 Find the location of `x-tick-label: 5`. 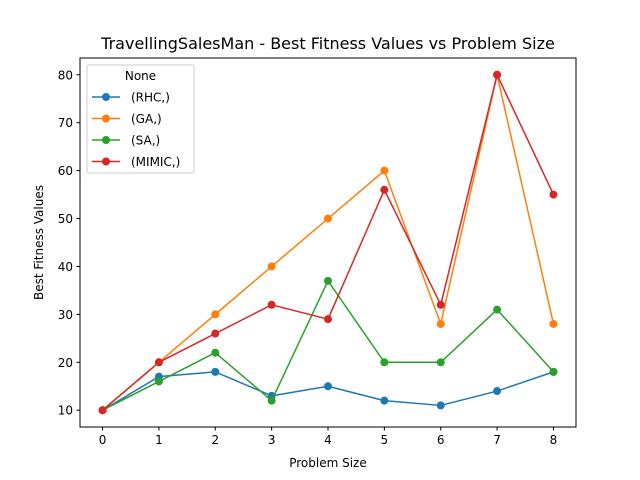

x-tick-label: 5 is located at coordinates (385, 440).